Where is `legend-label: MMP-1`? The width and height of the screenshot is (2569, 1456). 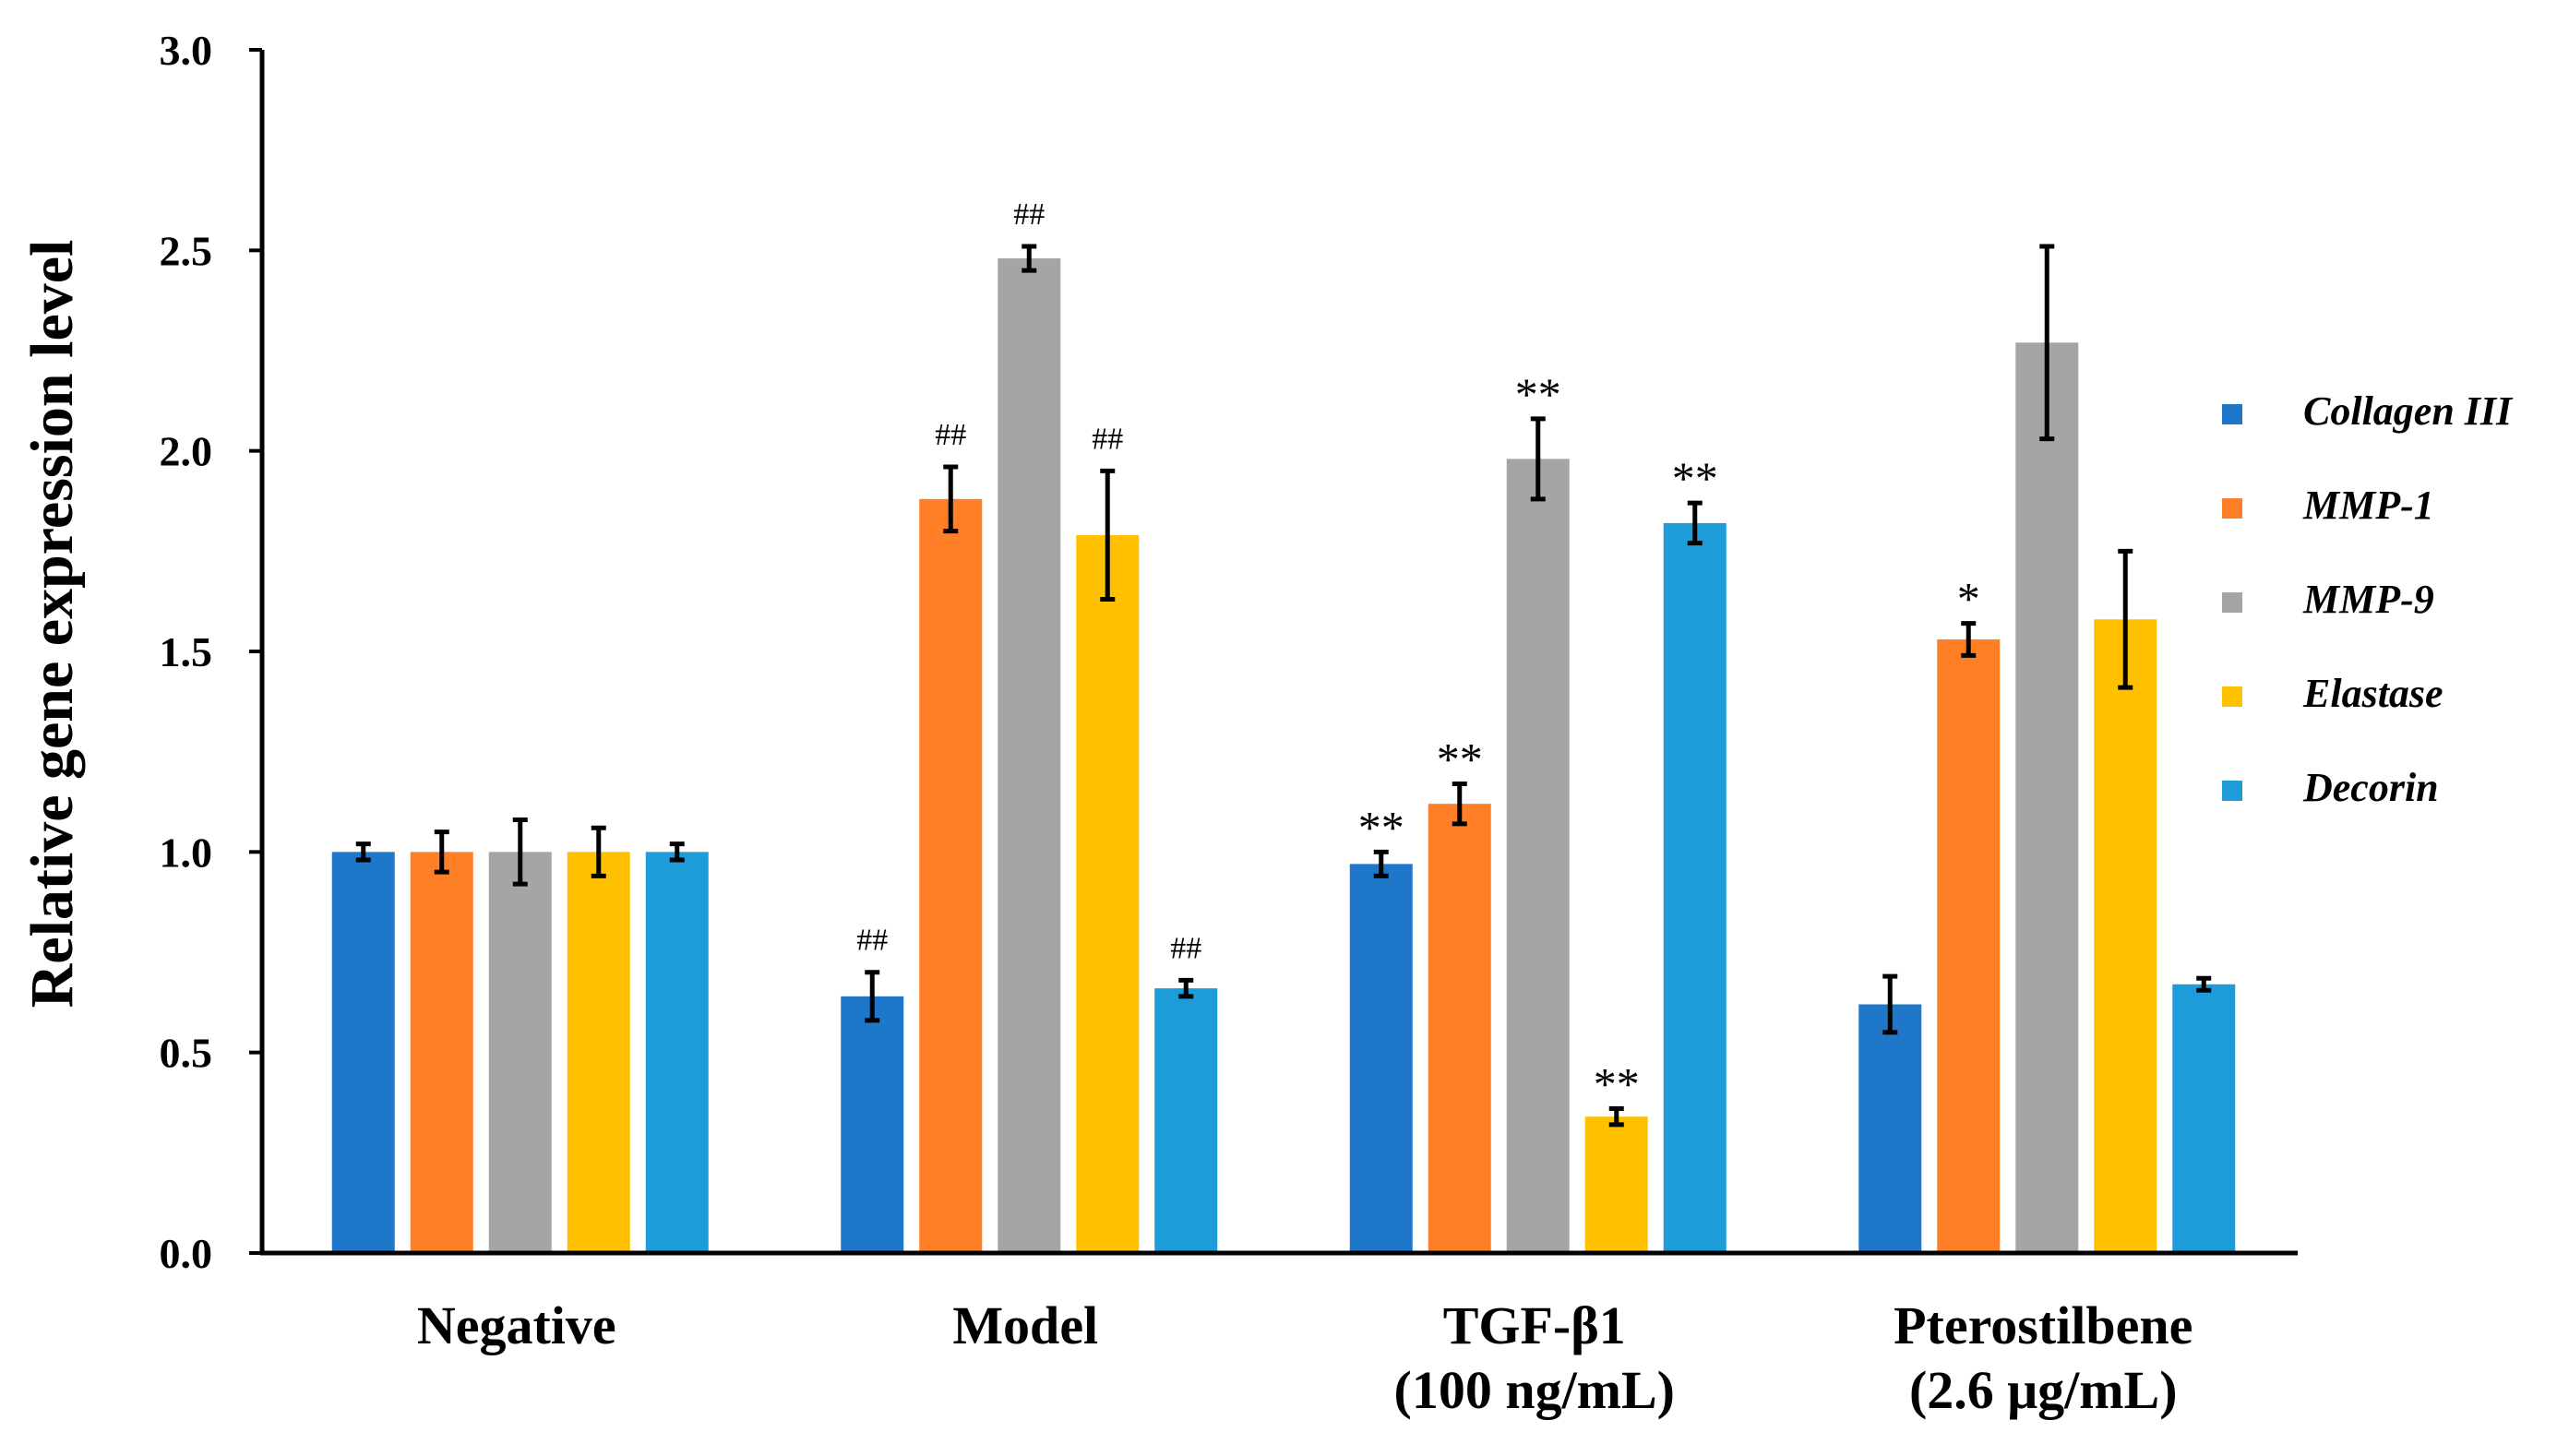
legend-label: MMP-1 is located at coordinates (2368, 505).